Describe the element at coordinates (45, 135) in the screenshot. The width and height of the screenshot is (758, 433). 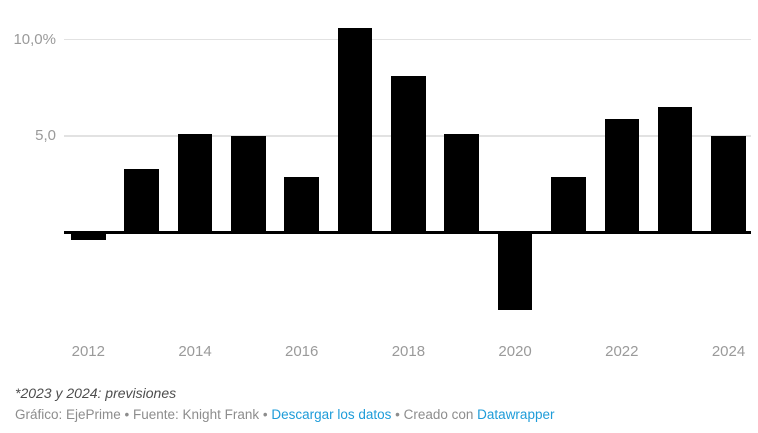
I see `y-tick-label: 5,0` at that location.